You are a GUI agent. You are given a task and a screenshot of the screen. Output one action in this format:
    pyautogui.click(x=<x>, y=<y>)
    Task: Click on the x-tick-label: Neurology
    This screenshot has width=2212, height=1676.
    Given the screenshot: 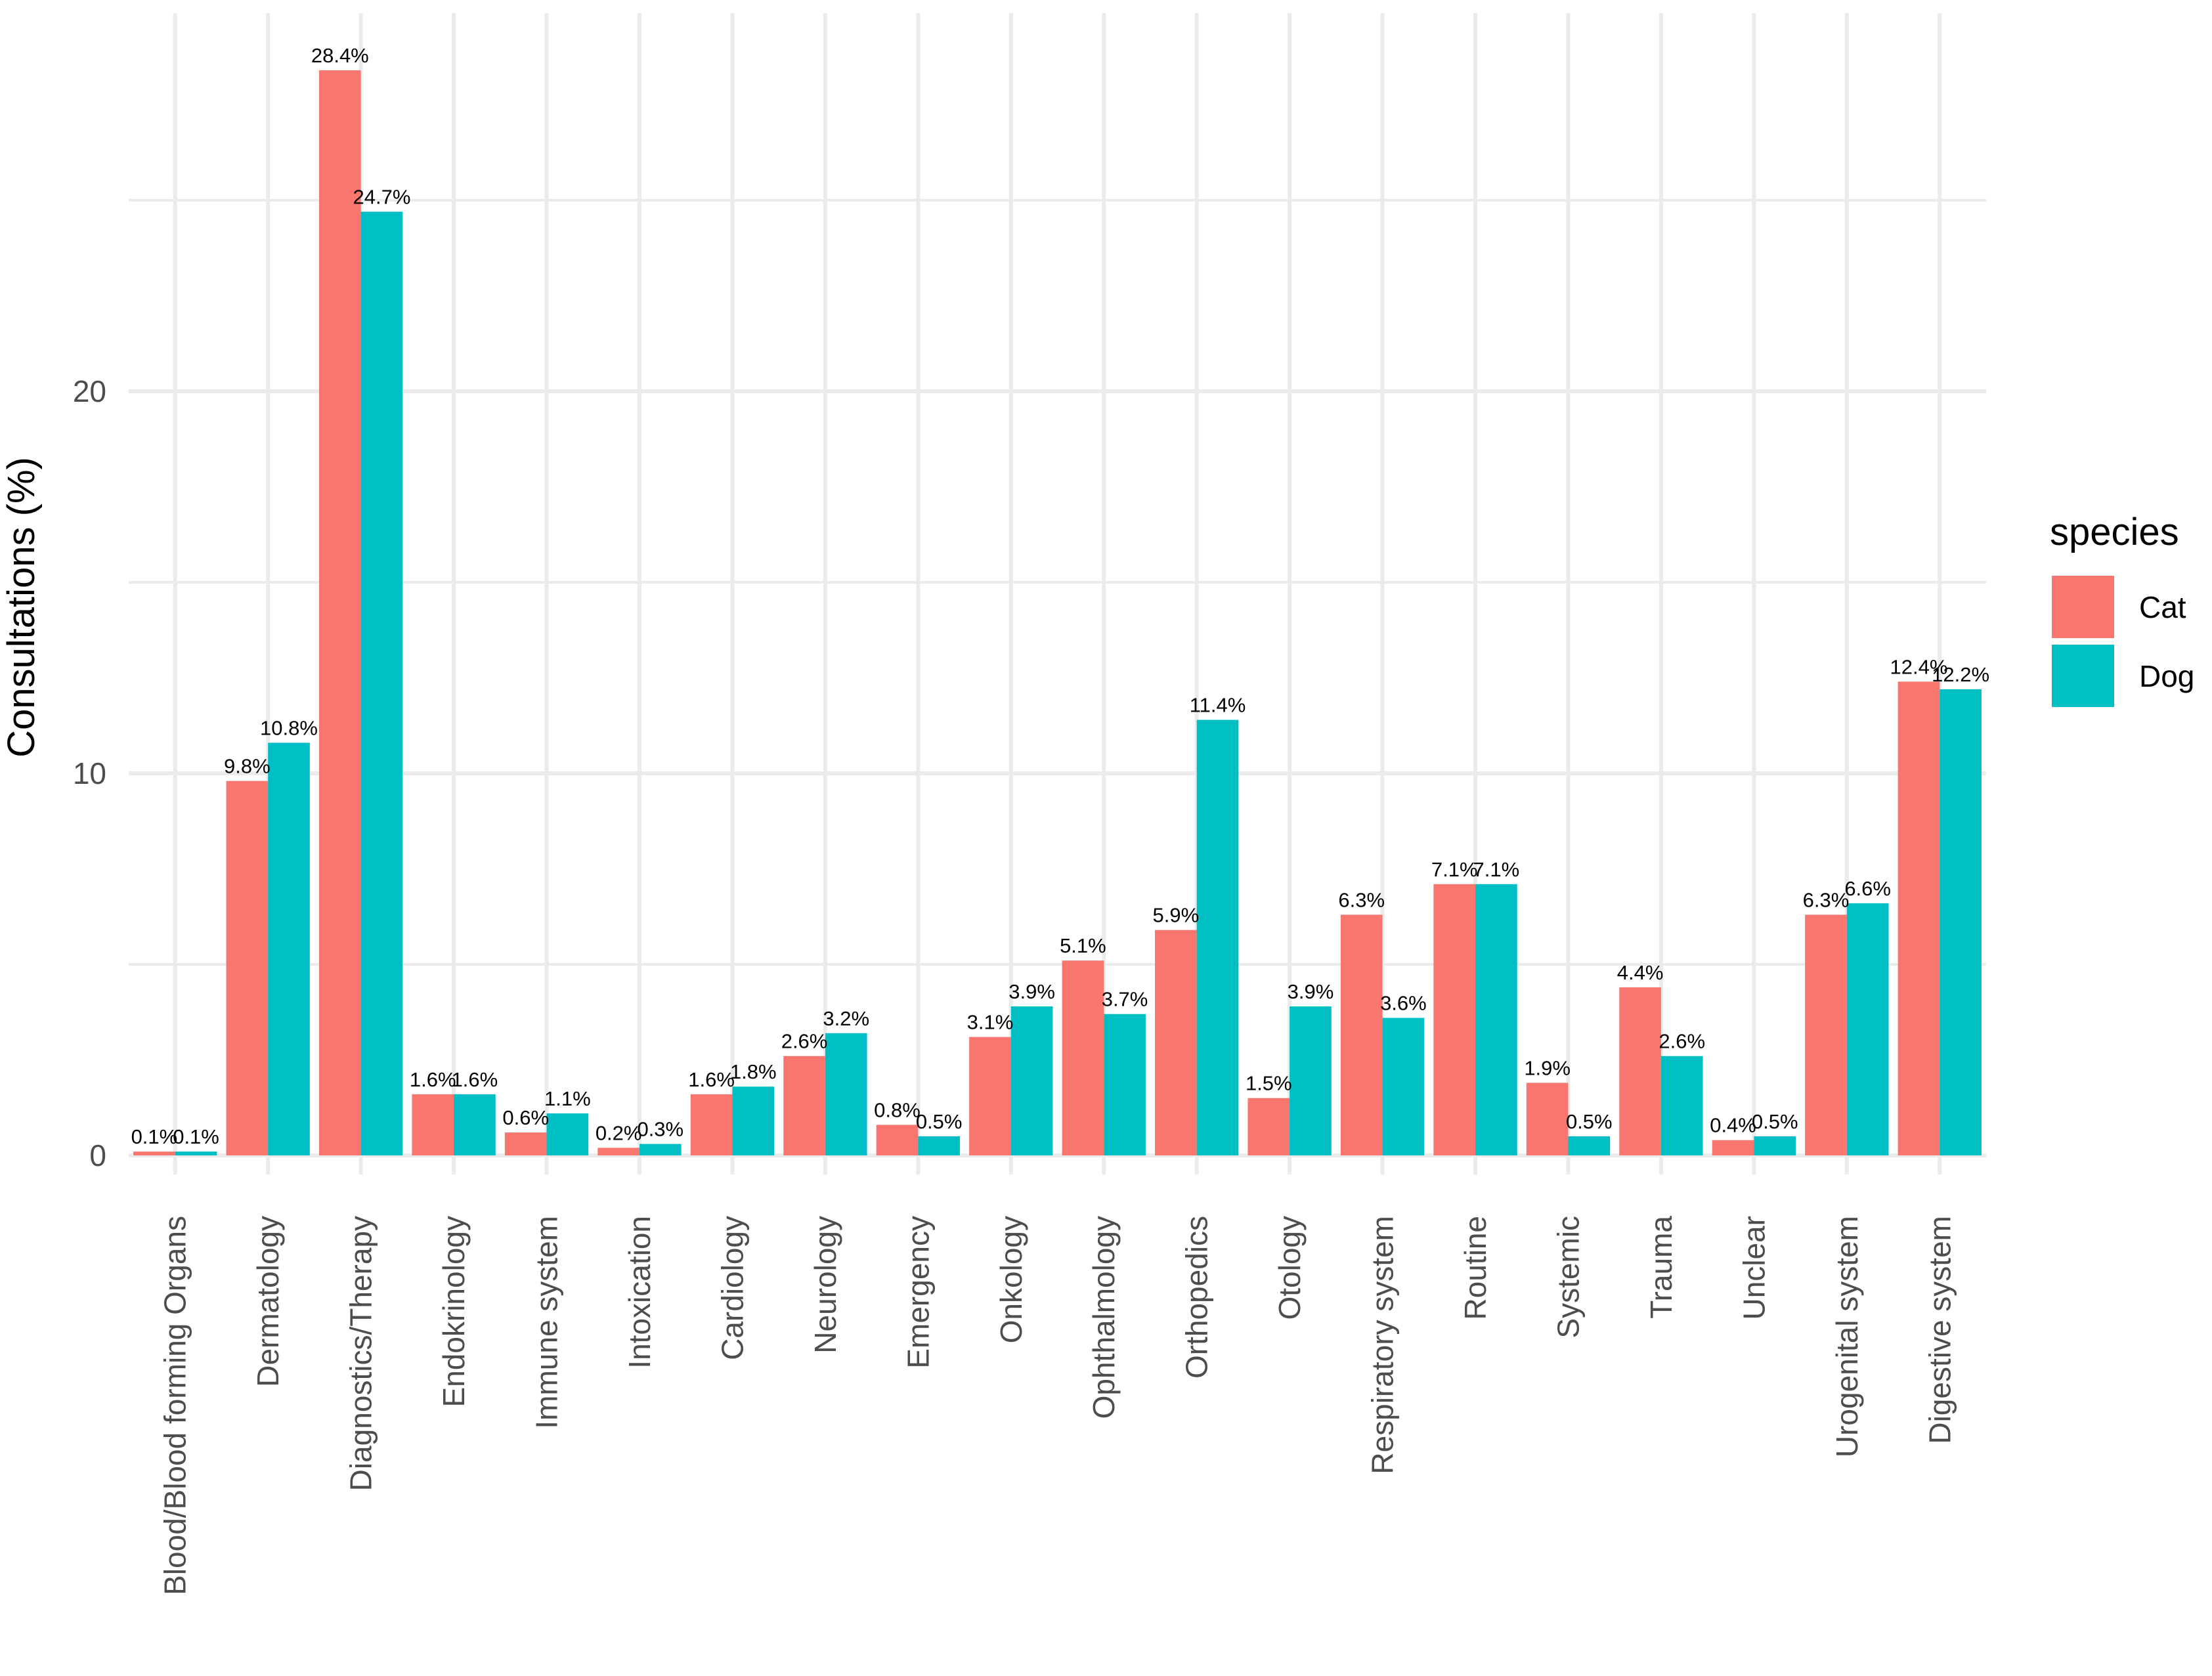 What is the action you would take?
    pyautogui.click(x=825, y=1285)
    